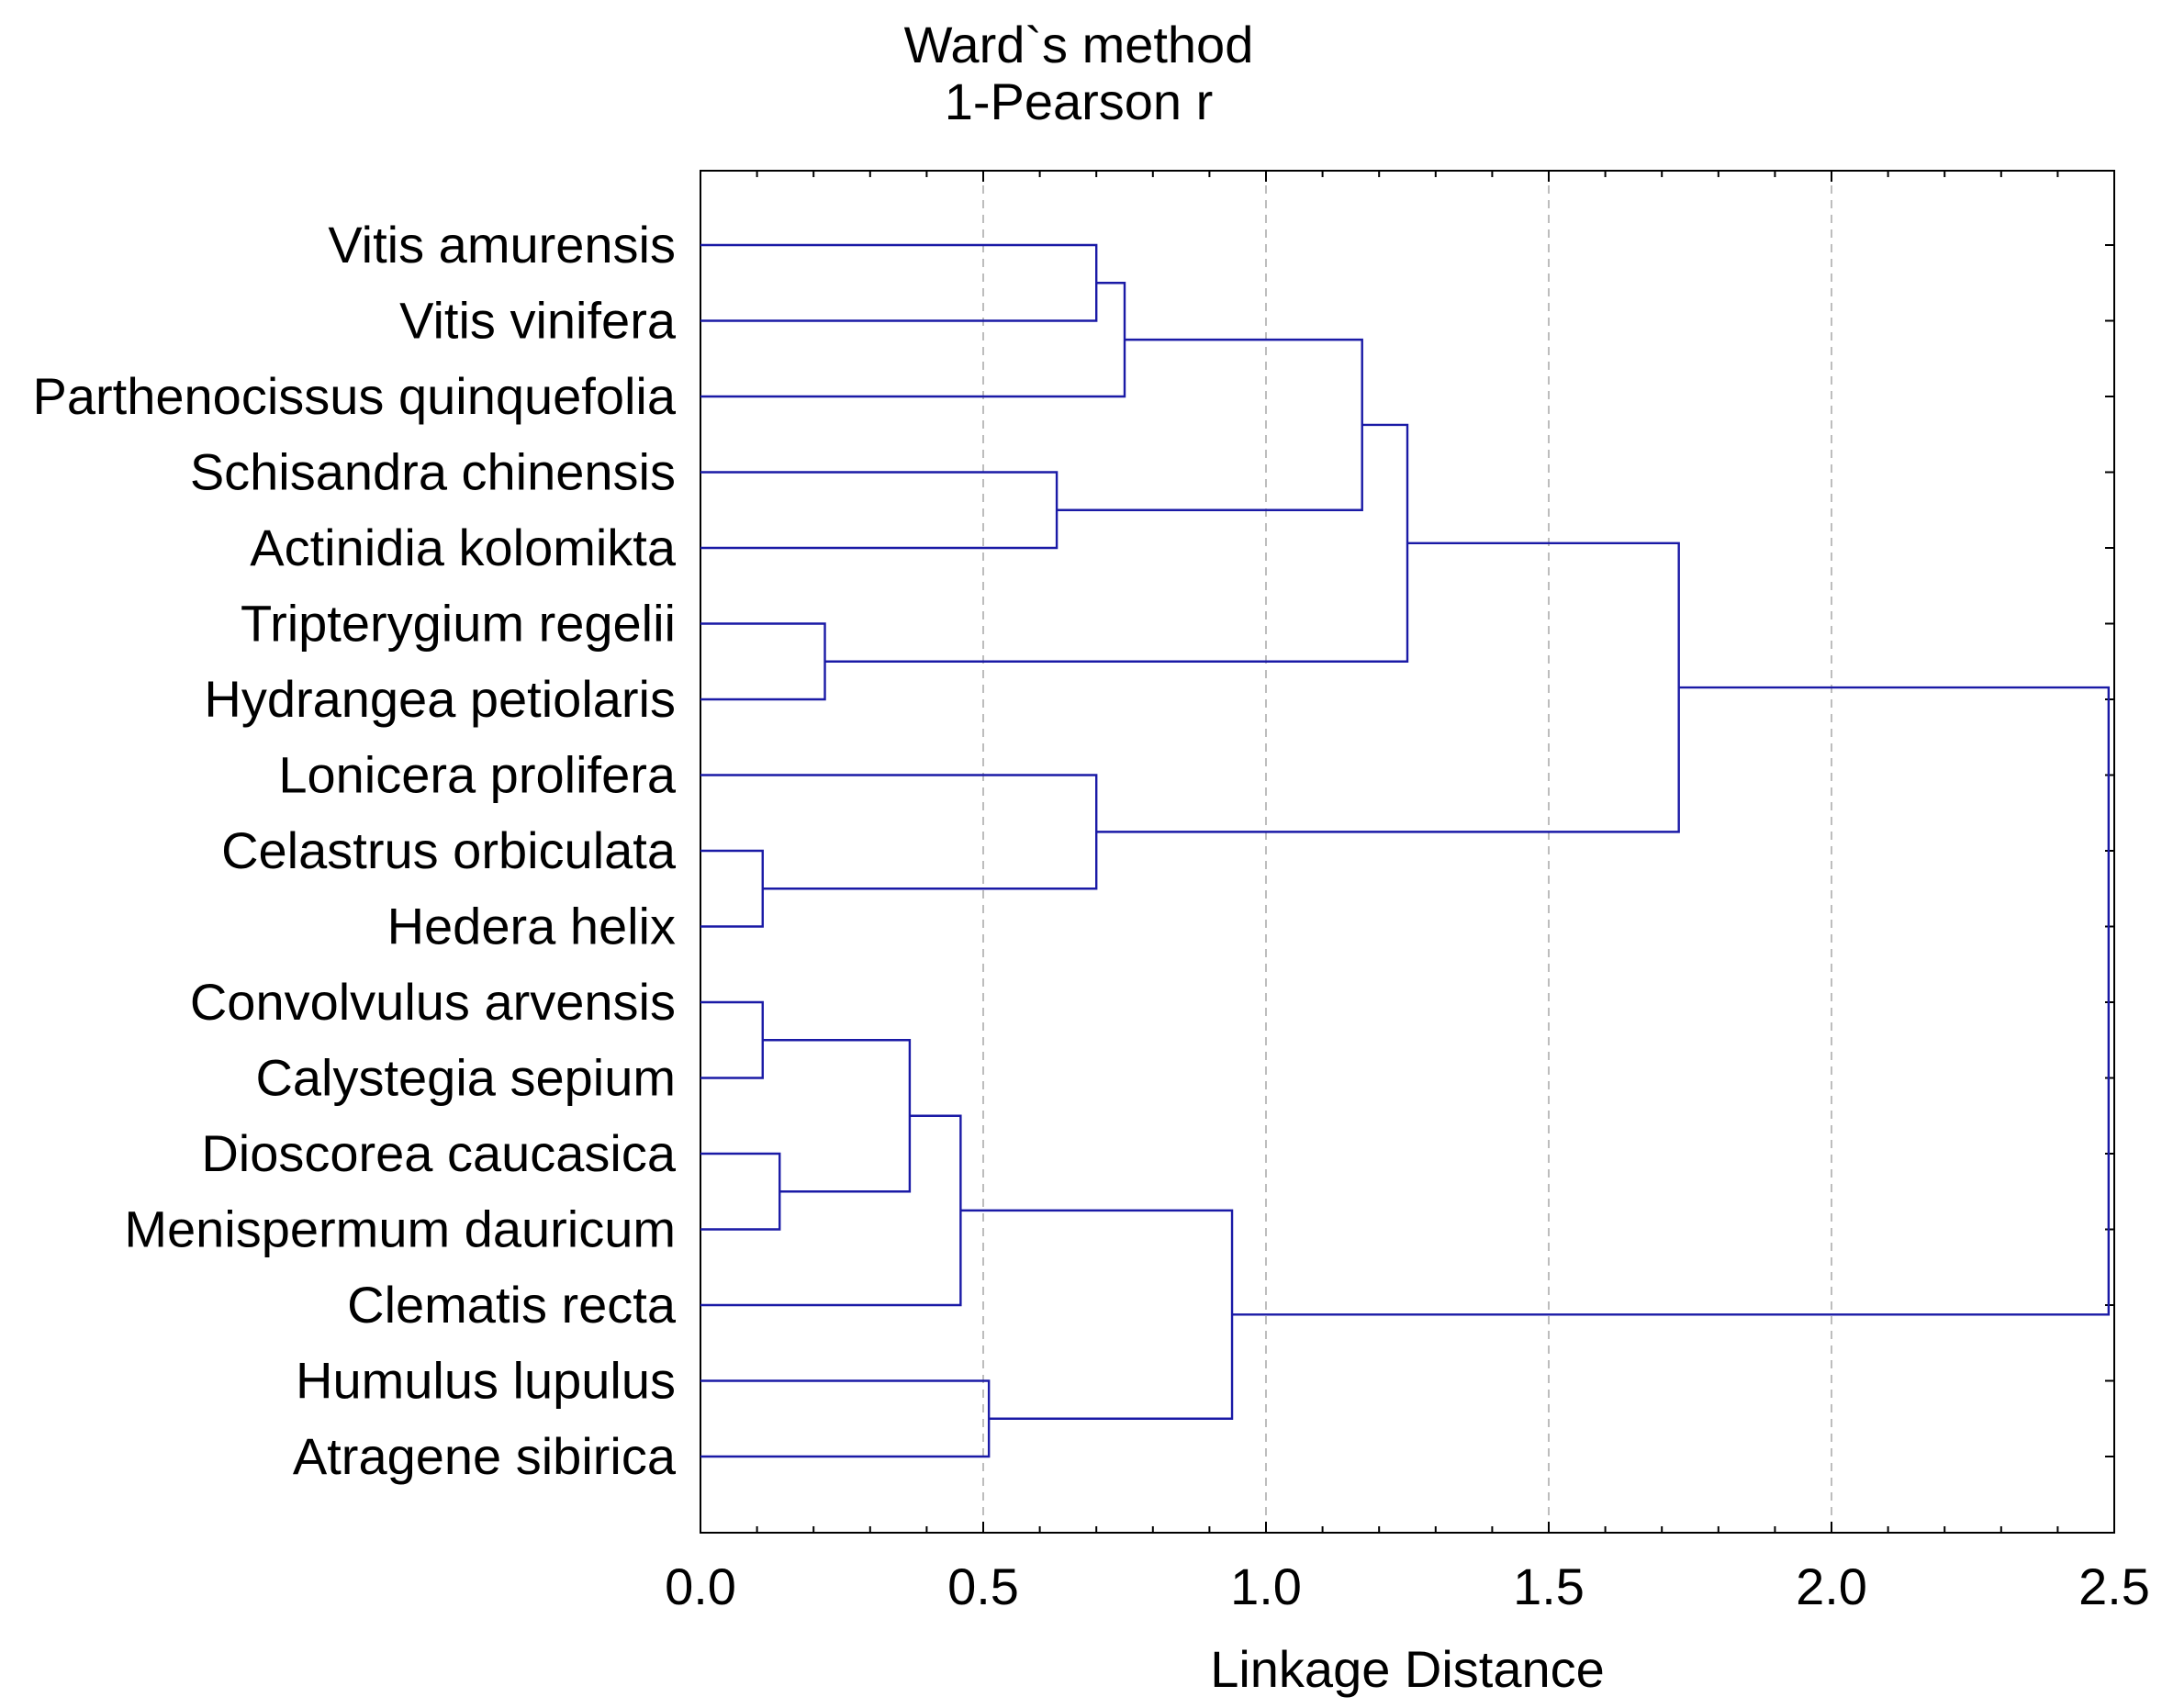 Image resolution: width=2162 pixels, height=1708 pixels. I want to click on x-axis-label: Linkage Distance, so click(1407, 1669).